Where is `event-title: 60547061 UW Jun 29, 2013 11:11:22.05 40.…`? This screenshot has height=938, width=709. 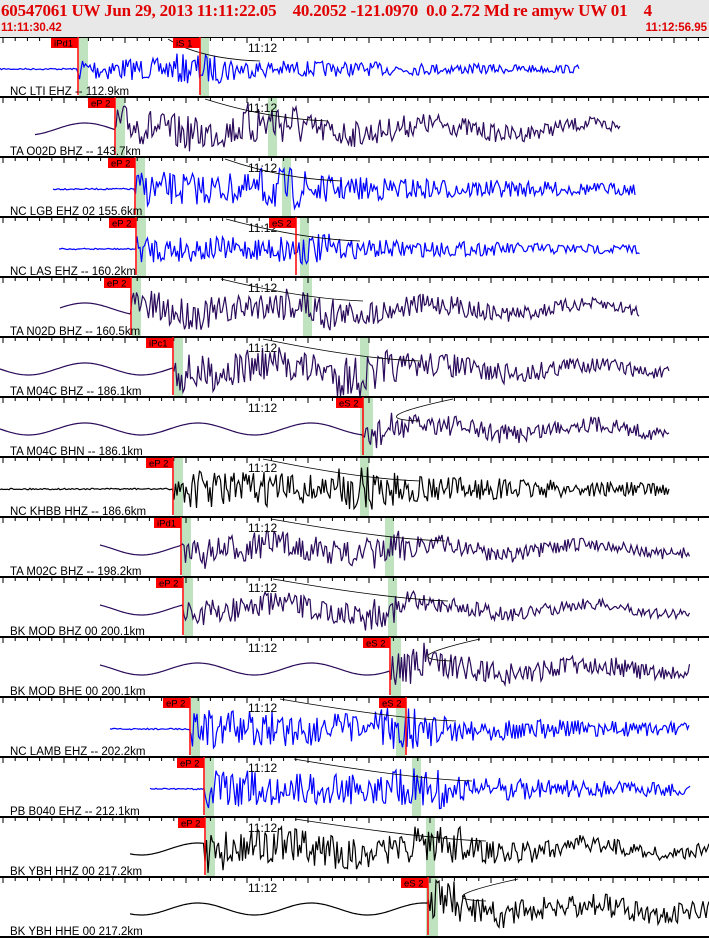
event-title: 60547061 UW Jun 29, 2013 11:11:22.05 40.… is located at coordinates (326, 10).